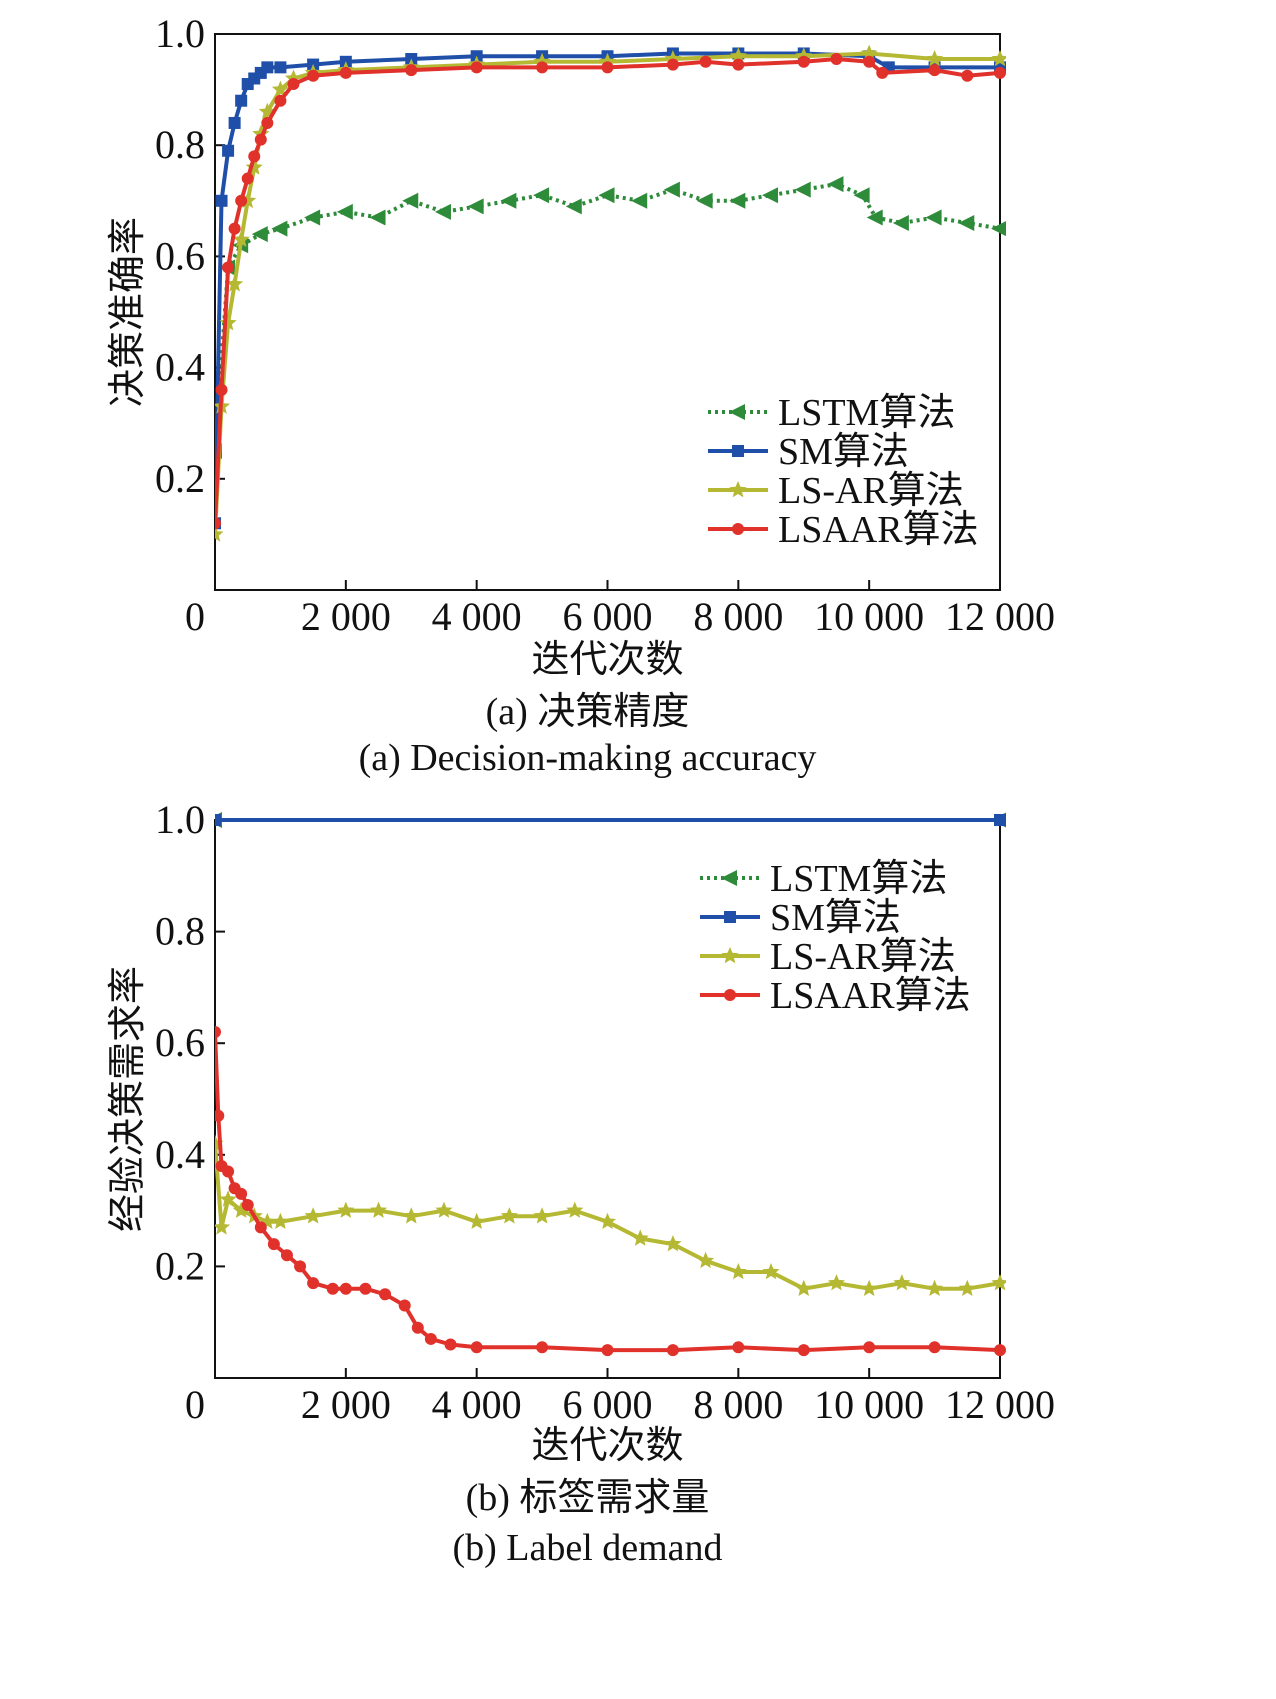  What do you see at coordinates (1000, 616) in the screenshot?
I see `x-tick-label: 12 000` at bounding box center [1000, 616].